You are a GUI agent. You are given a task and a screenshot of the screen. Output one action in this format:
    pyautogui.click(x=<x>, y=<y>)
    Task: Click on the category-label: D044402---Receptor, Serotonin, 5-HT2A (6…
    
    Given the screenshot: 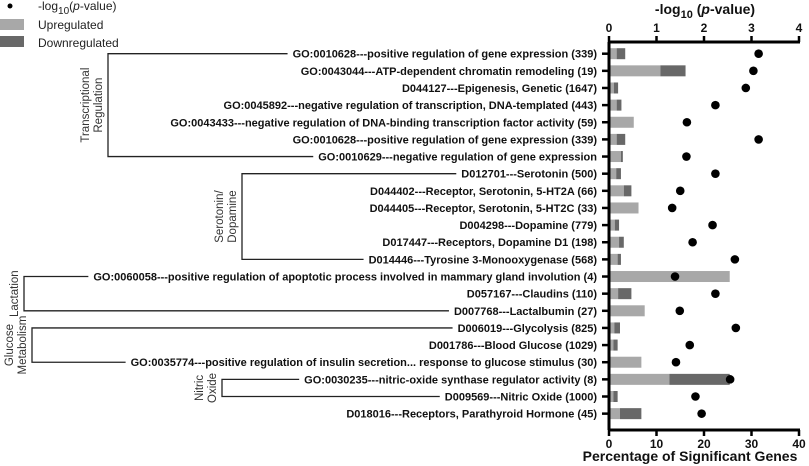 What is the action you would take?
    pyautogui.click(x=483, y=192)
    